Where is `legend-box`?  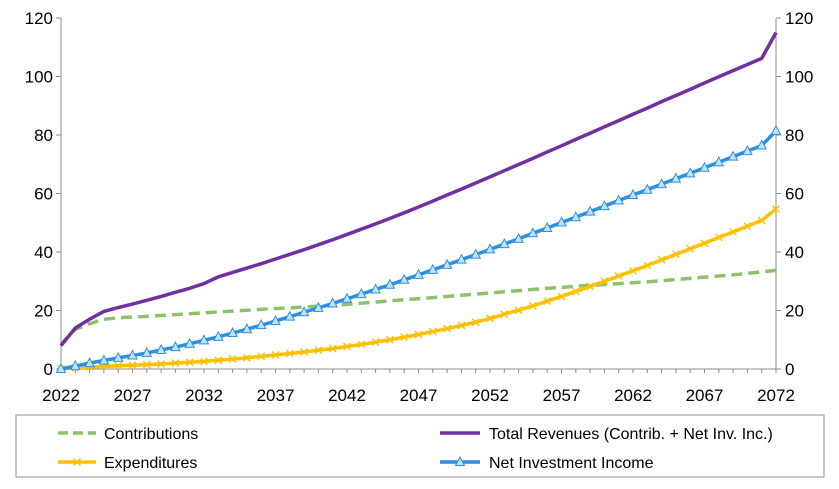 legend-box is located at coordinates (420, 446).